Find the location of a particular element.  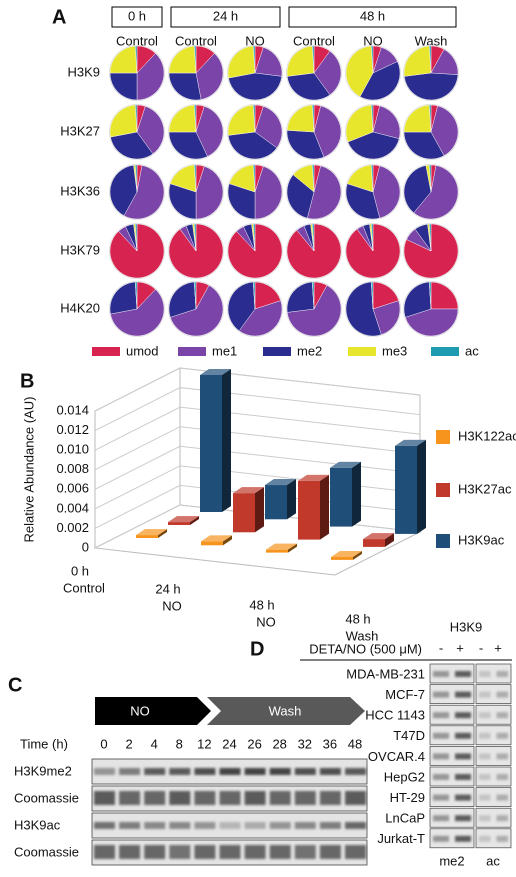

bar-front is located at coordinates (277, 551).